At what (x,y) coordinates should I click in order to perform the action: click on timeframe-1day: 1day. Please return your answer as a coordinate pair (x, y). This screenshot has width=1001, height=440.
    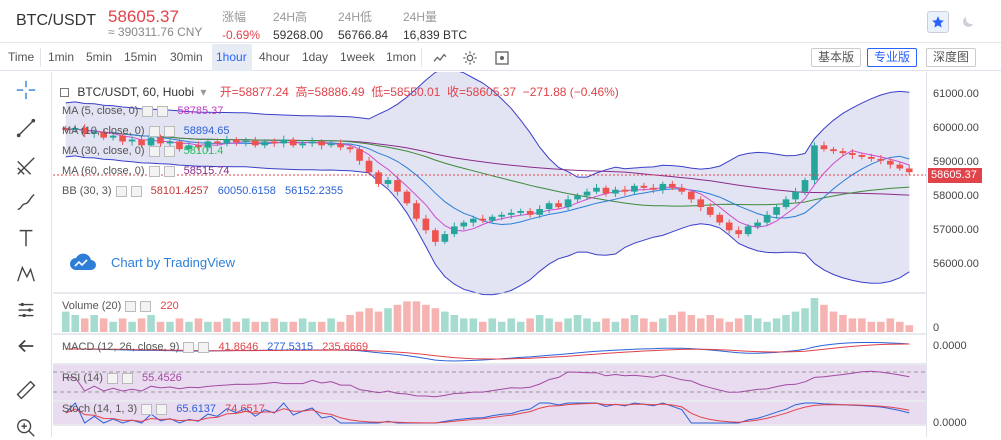
    Looking at the image, I should click on (315, 57).